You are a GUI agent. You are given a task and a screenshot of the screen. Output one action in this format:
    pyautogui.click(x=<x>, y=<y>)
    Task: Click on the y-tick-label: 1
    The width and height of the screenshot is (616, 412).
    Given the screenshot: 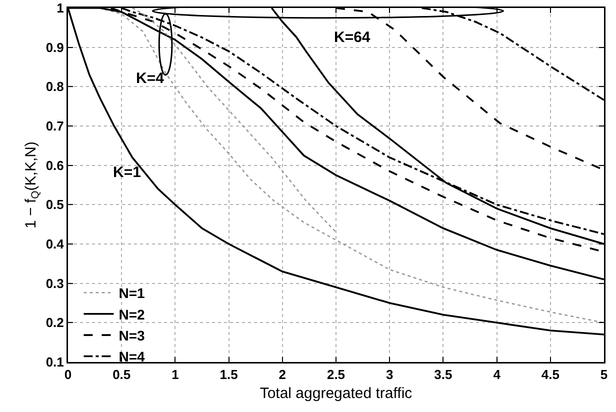 What is the action you would take?
    pyautogui.click(x=60, y=8)
    